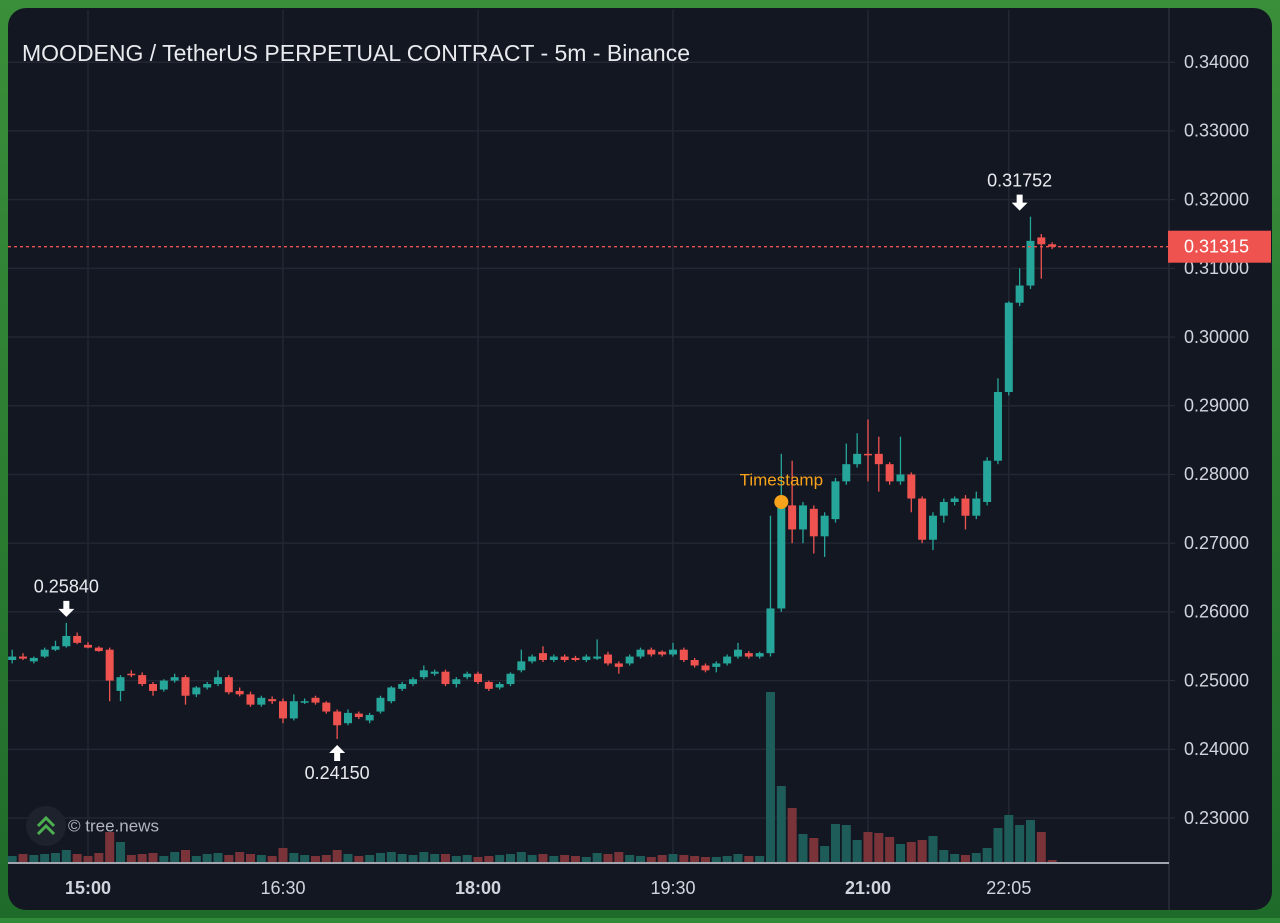  What do you see at coordinates (1216, 199) in the screenshot?
I see `y-tick-label: 0.32000` at bounding box center [1216, 199].